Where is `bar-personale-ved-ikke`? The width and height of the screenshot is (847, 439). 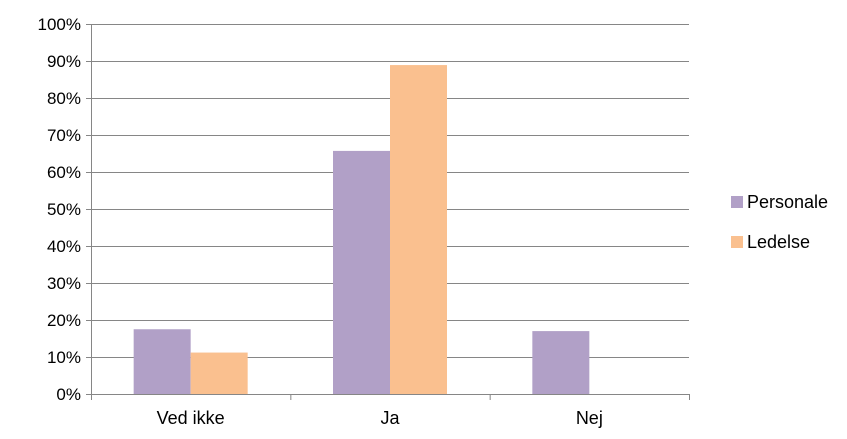 bar-personale-ved-ikke is located at coordinates (162, 361).